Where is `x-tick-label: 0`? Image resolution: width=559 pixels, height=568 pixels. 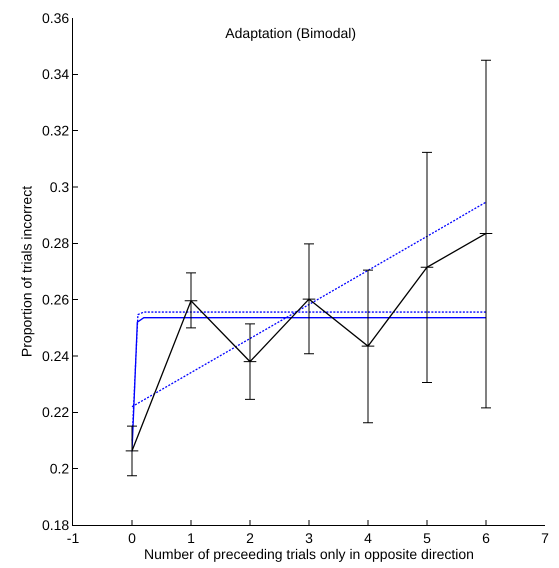 x-tick-label: 0 is located at coordinates (132, 538).